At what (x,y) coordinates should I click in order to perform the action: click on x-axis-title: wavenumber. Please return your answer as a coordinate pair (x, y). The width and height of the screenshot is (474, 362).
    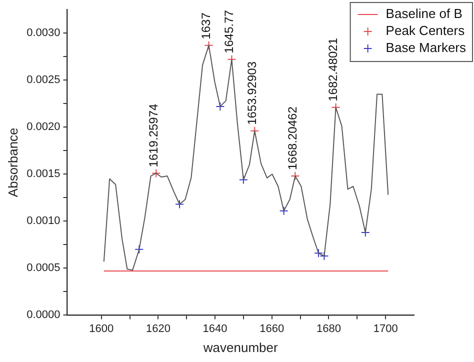
    Looking at the image, I should click on (240, 347).